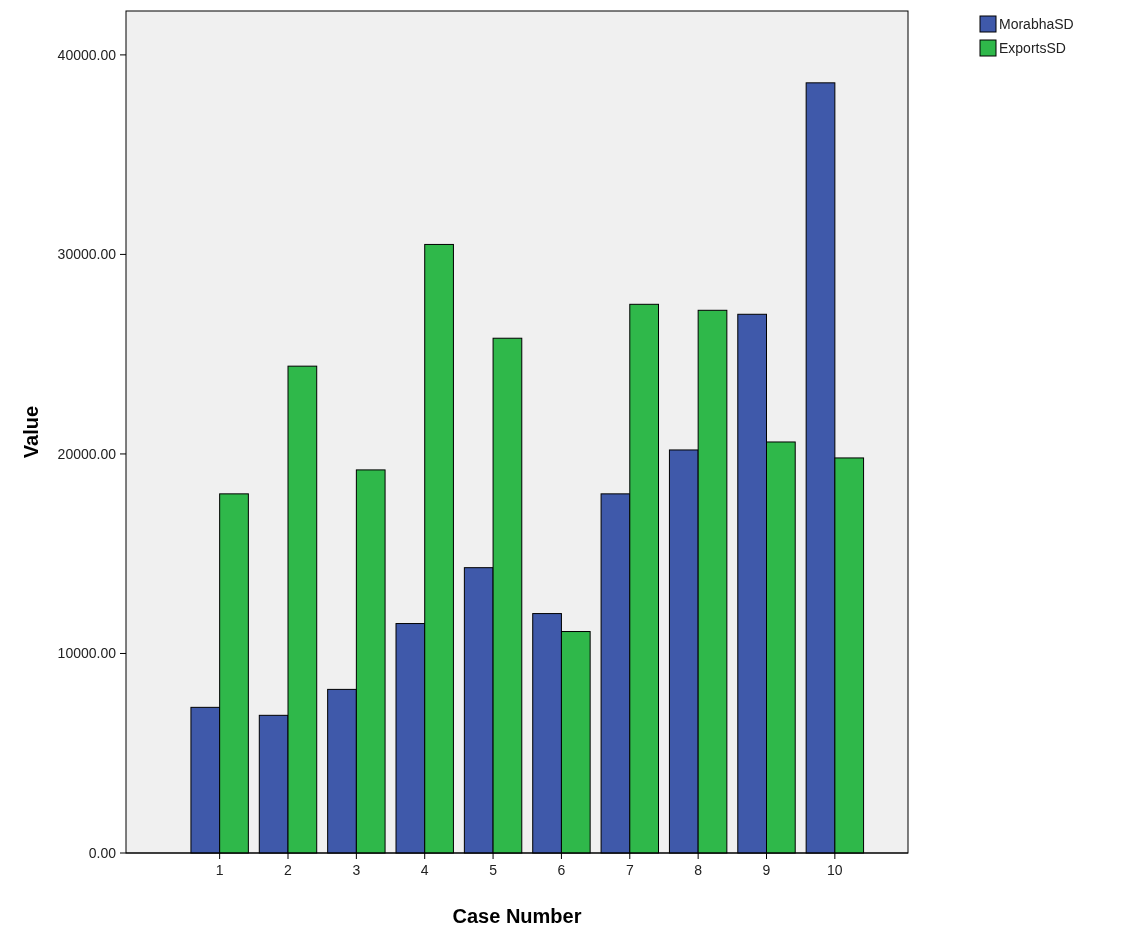  What do you see at coordinates (356, 870) in the screenshot?
I see `x-tick-label: 3` at bounding box center [356, 870].